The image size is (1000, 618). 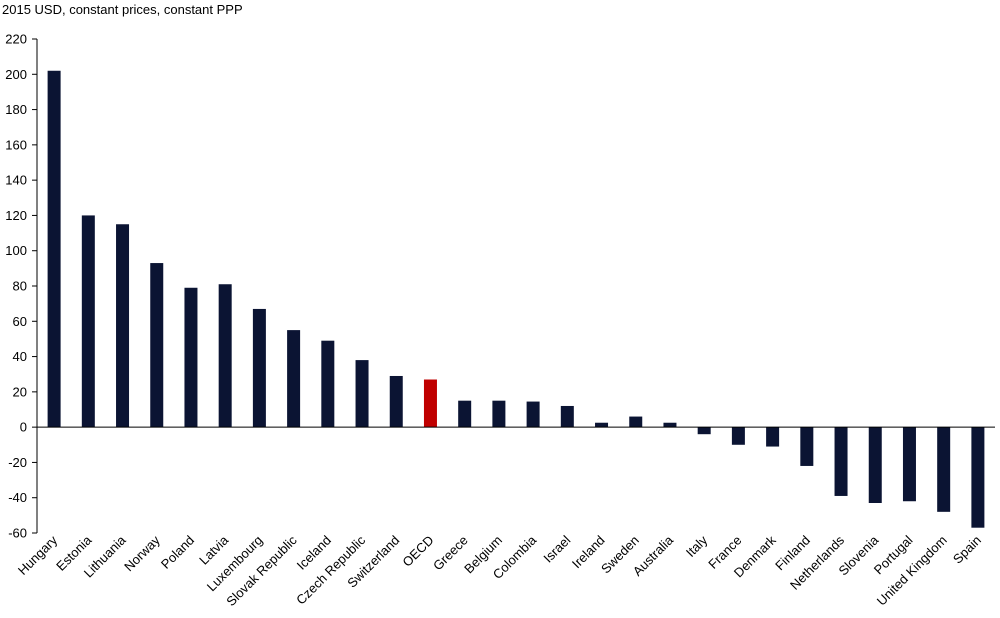 What do you see at coordinates (20, 391) in the screenshot?
I see `y-tick-label: 20` at bounding box center [20, 391].